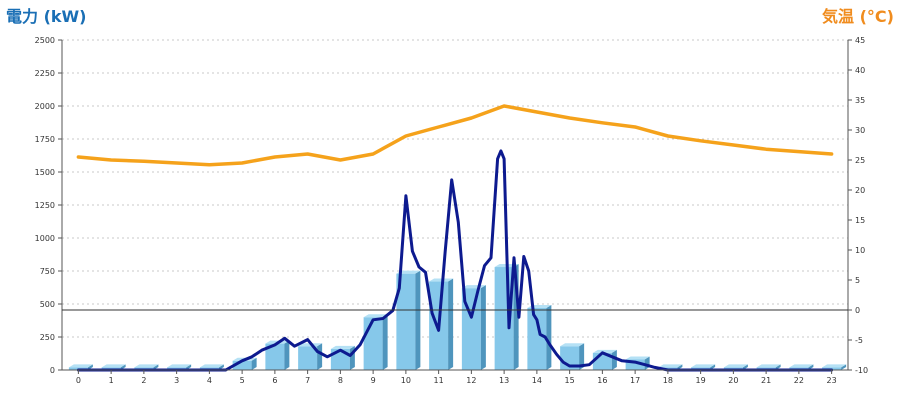 The image size is (900, 400). I want to click on y-right-tick-label: 10, so click(860, 250).